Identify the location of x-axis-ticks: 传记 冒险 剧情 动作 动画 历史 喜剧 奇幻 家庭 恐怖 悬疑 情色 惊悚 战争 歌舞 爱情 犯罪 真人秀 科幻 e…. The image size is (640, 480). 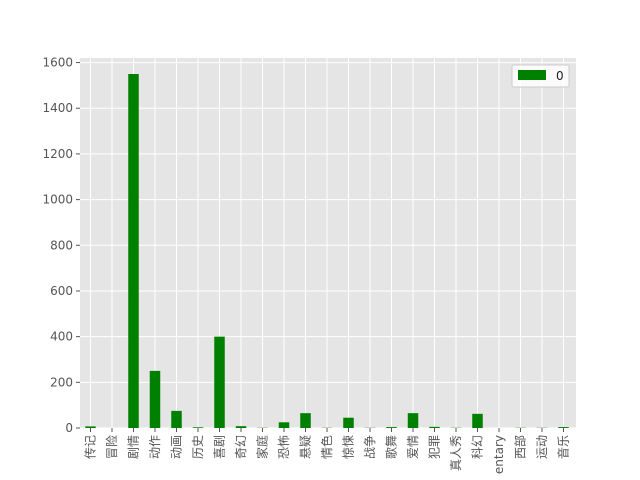
(327, 451).